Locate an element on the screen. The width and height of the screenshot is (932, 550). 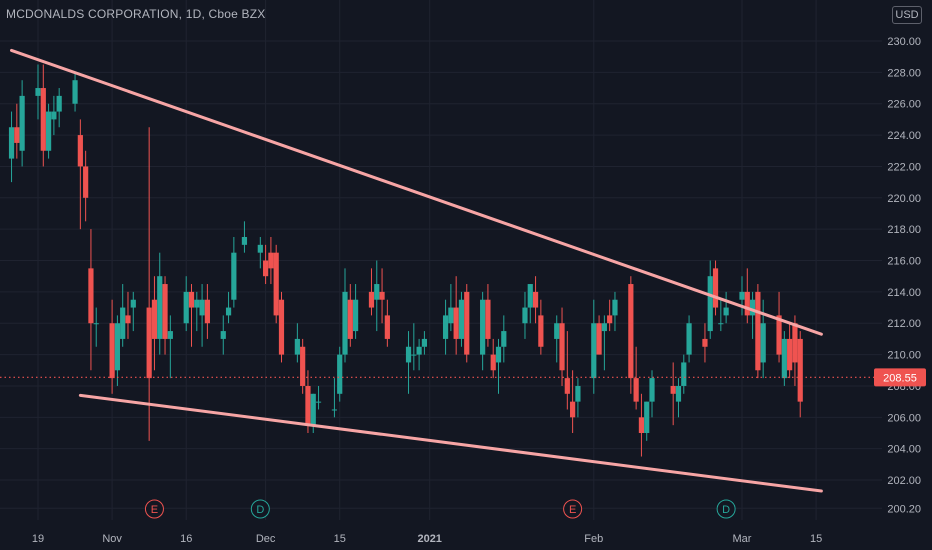
event-label: E is located at coordinates (572, 510).